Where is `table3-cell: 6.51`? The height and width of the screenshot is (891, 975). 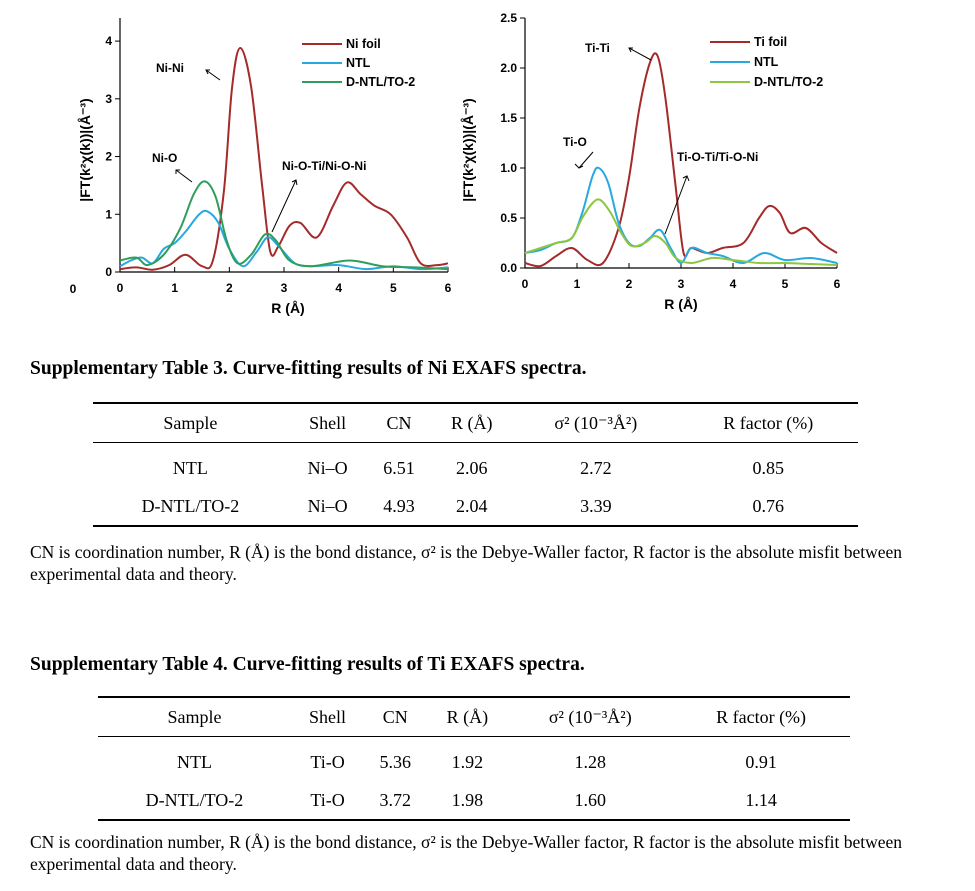 table3-cell: 6.51 is located at coordinates (399, 467).